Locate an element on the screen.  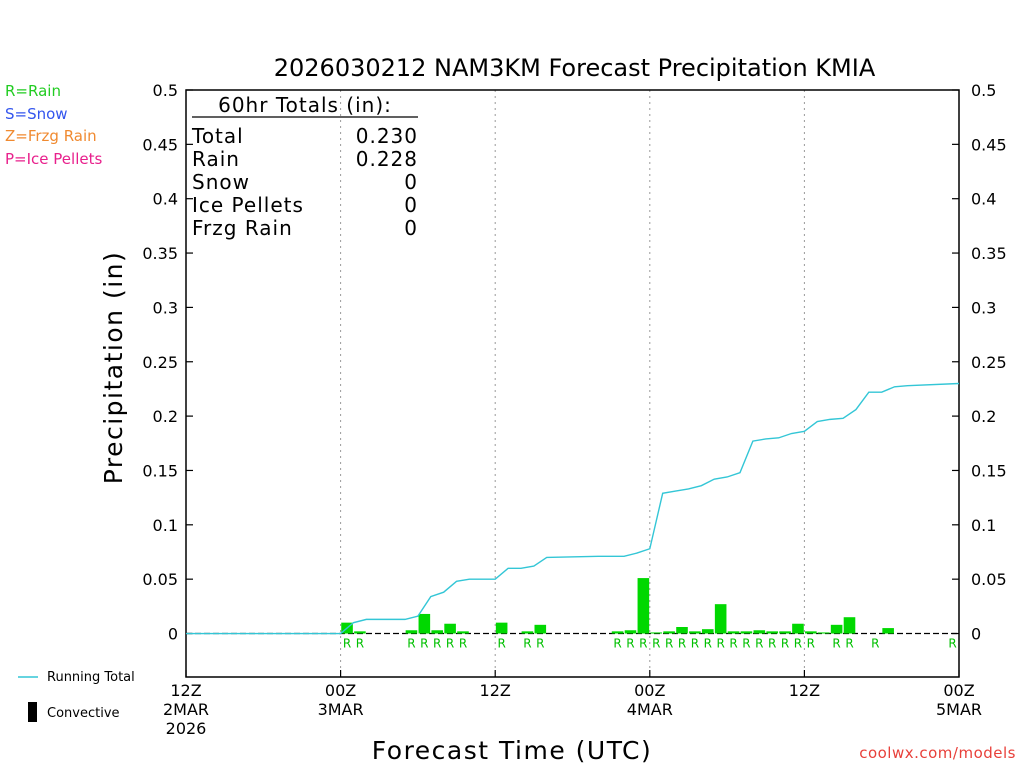
y-tick-label-left: 0.35 is located at coordinates (160, 253).